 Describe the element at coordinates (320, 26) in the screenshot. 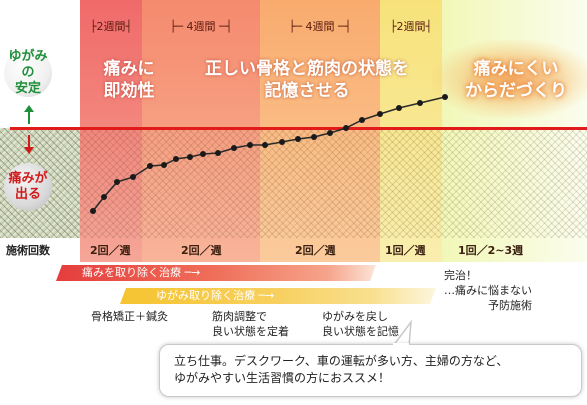

I see `week-label-3: ├─ 4週間 ─┤` at that location.